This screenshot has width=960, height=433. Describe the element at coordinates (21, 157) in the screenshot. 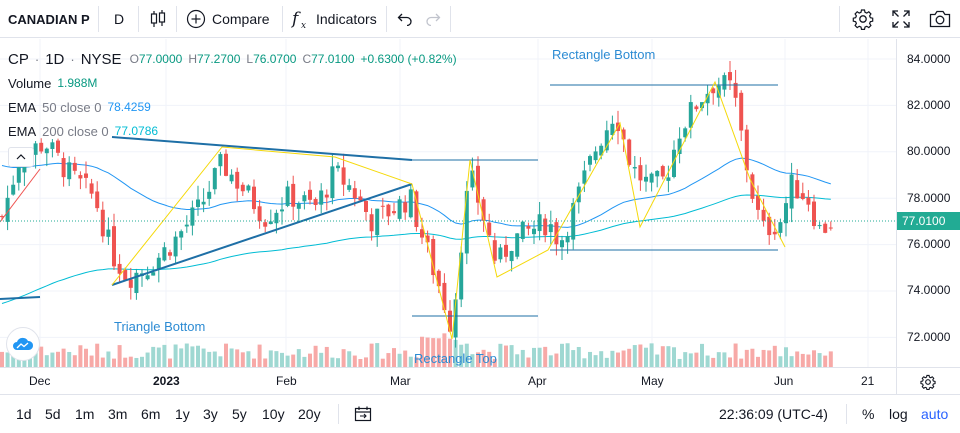

I see `legend-collapse-button` at that location.